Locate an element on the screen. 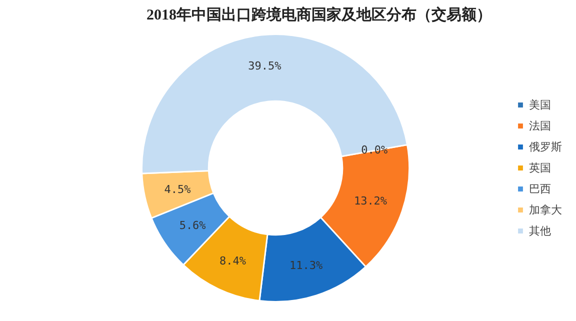 Image resolution: width=576 pixels, height=321 pixels. legend-label: 英国 is located at coordinates (540, 167).